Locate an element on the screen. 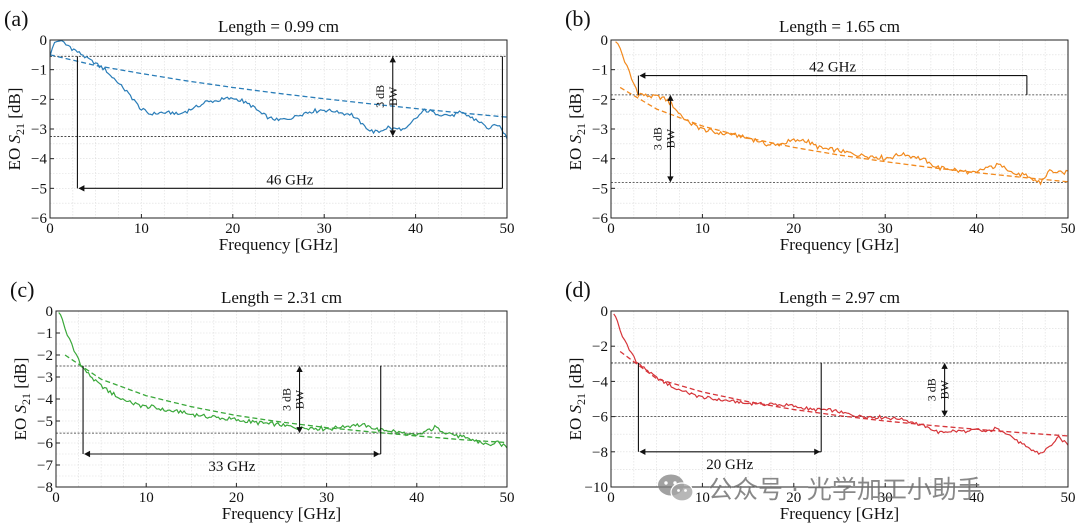  panel-title: Length = 2.97 cm is located at coordinates (839, 297).